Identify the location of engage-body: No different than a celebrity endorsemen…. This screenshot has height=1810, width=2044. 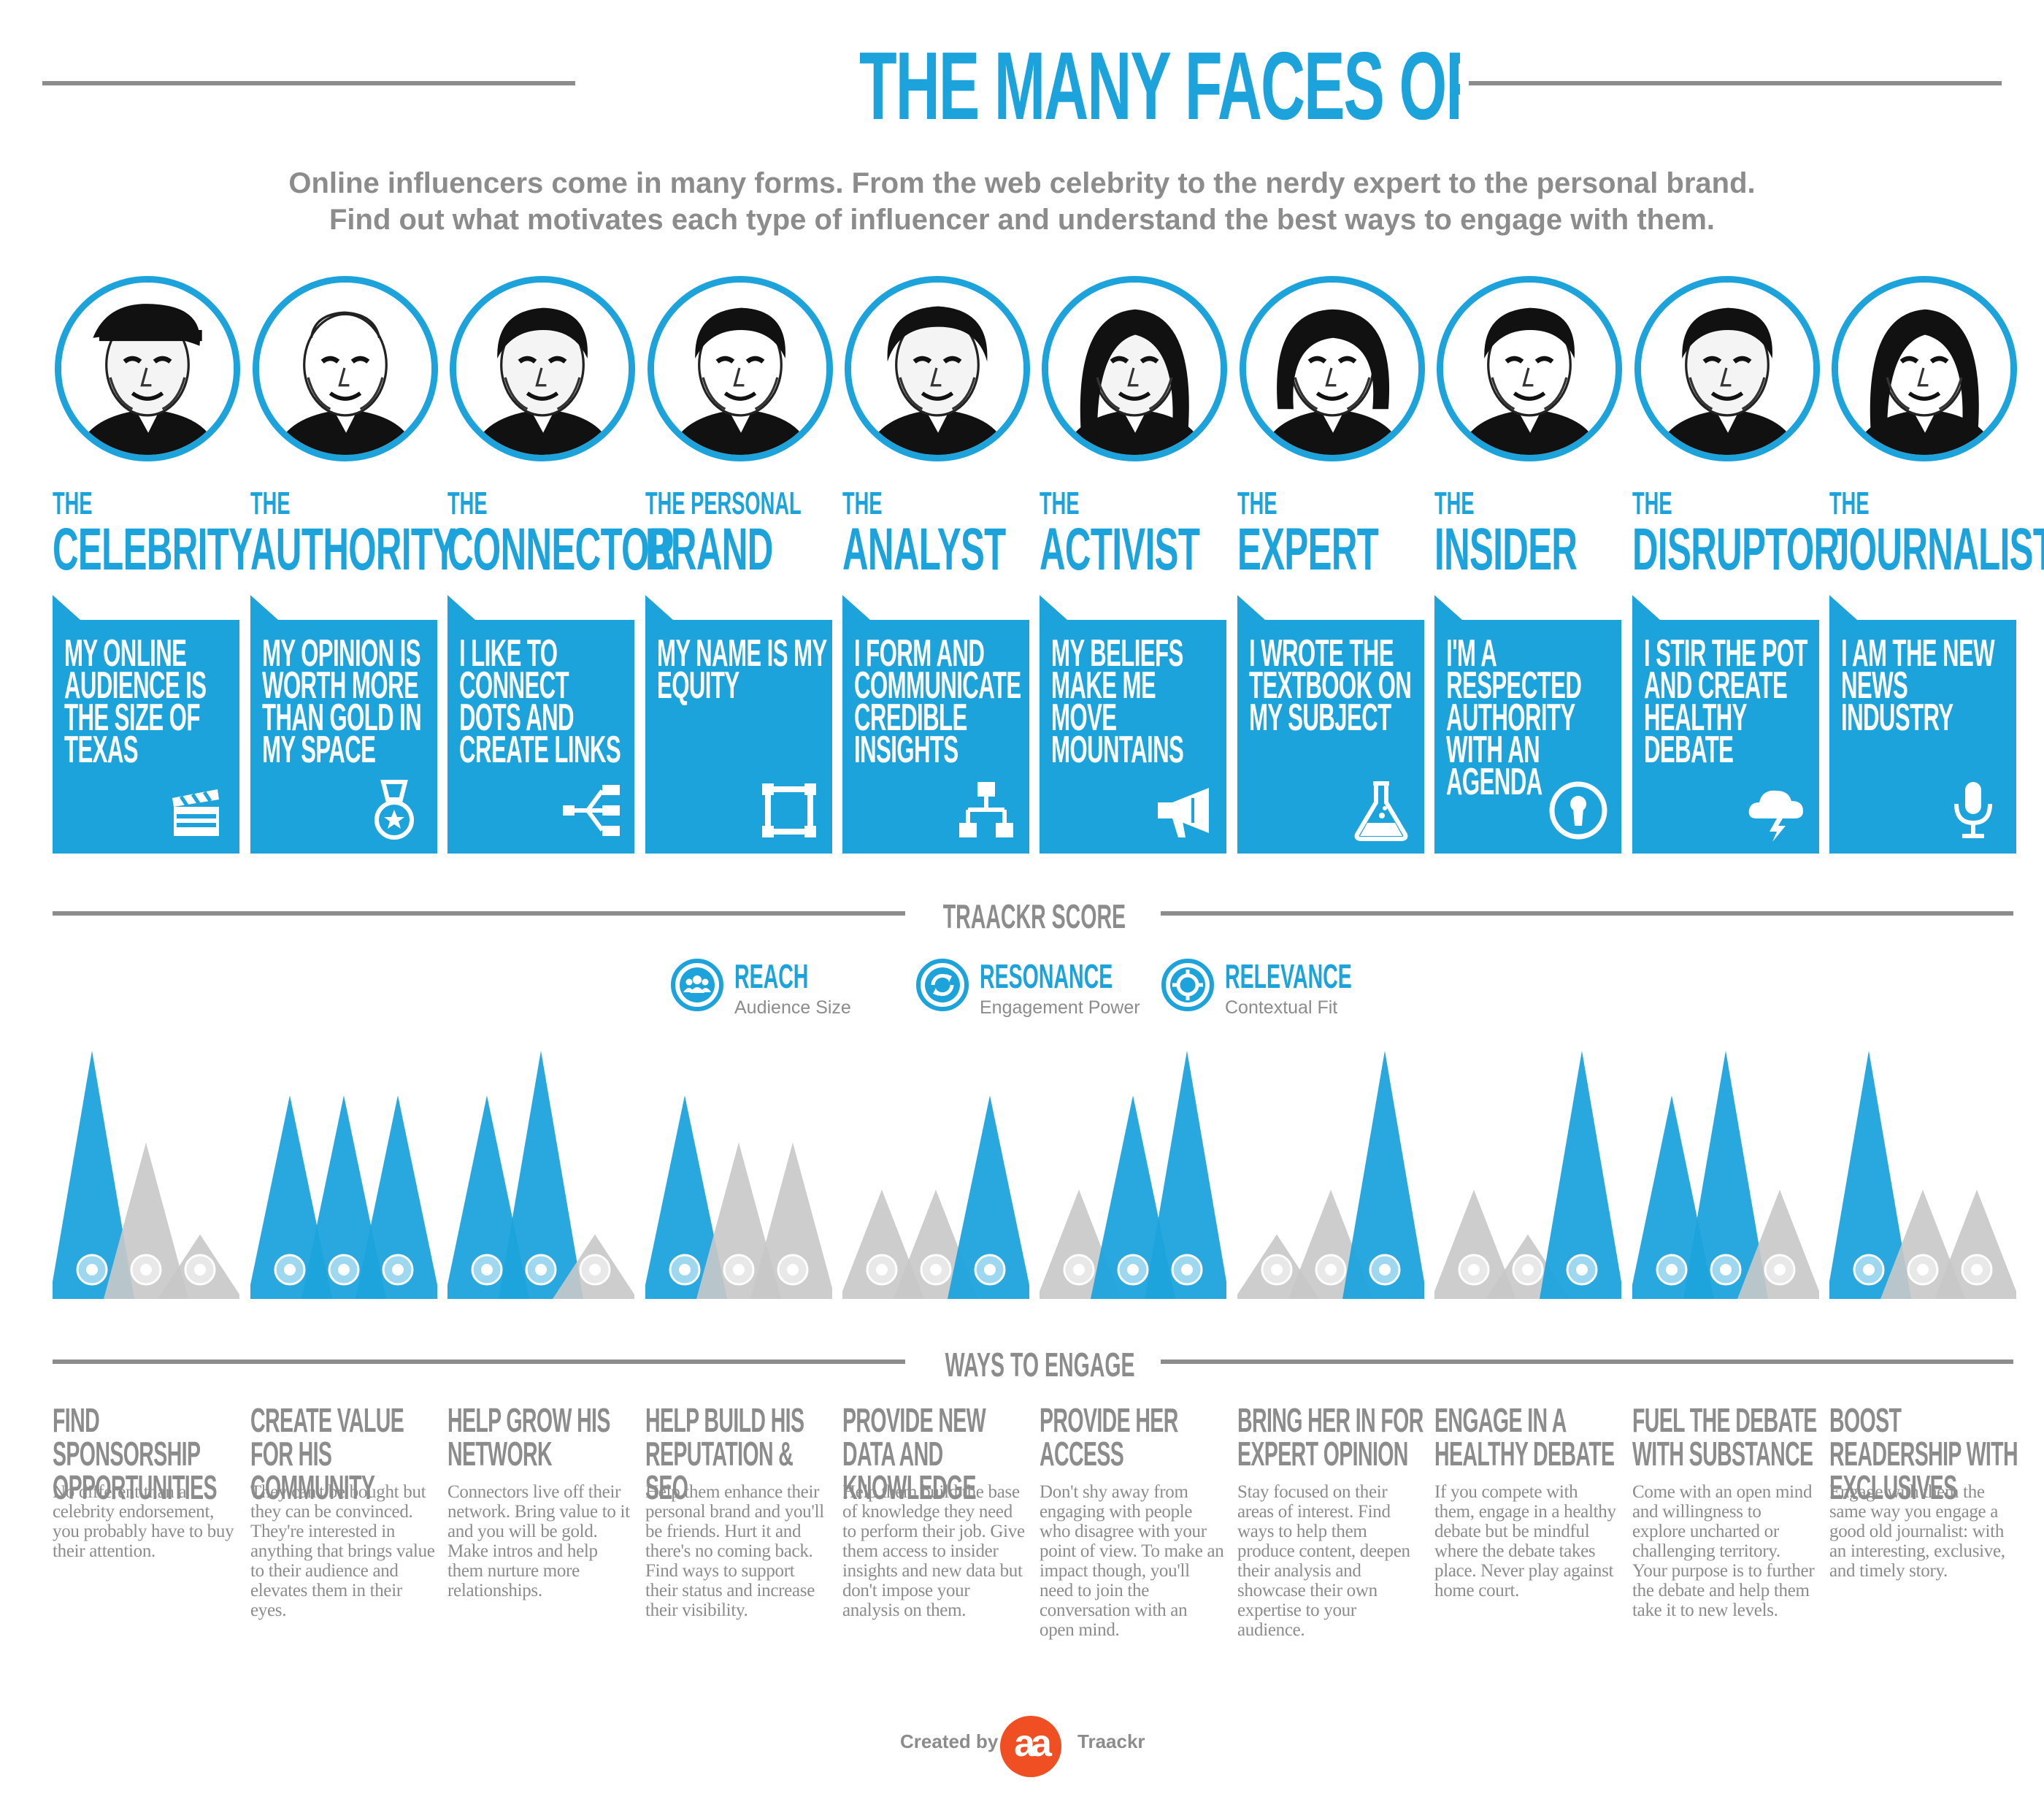
(143, 1521).